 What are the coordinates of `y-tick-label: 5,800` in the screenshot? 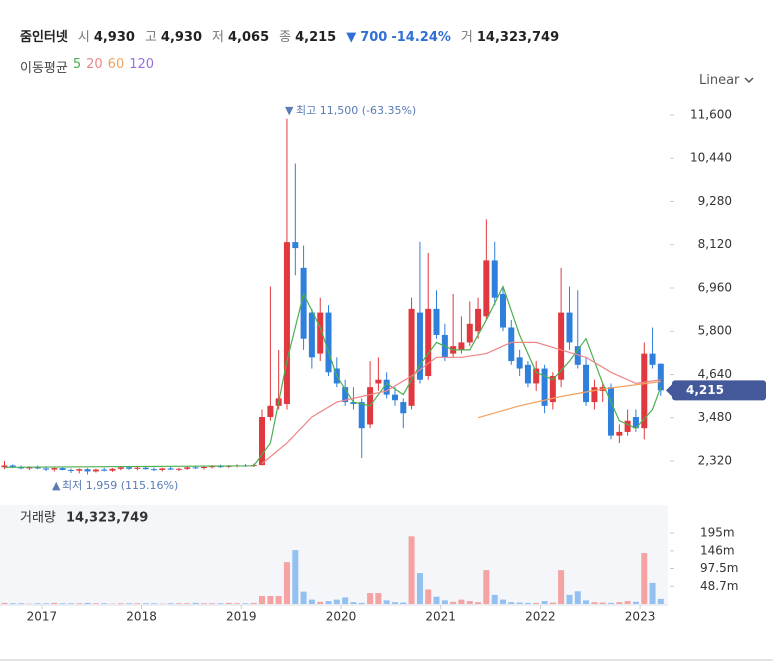 It's located at (715, 331).